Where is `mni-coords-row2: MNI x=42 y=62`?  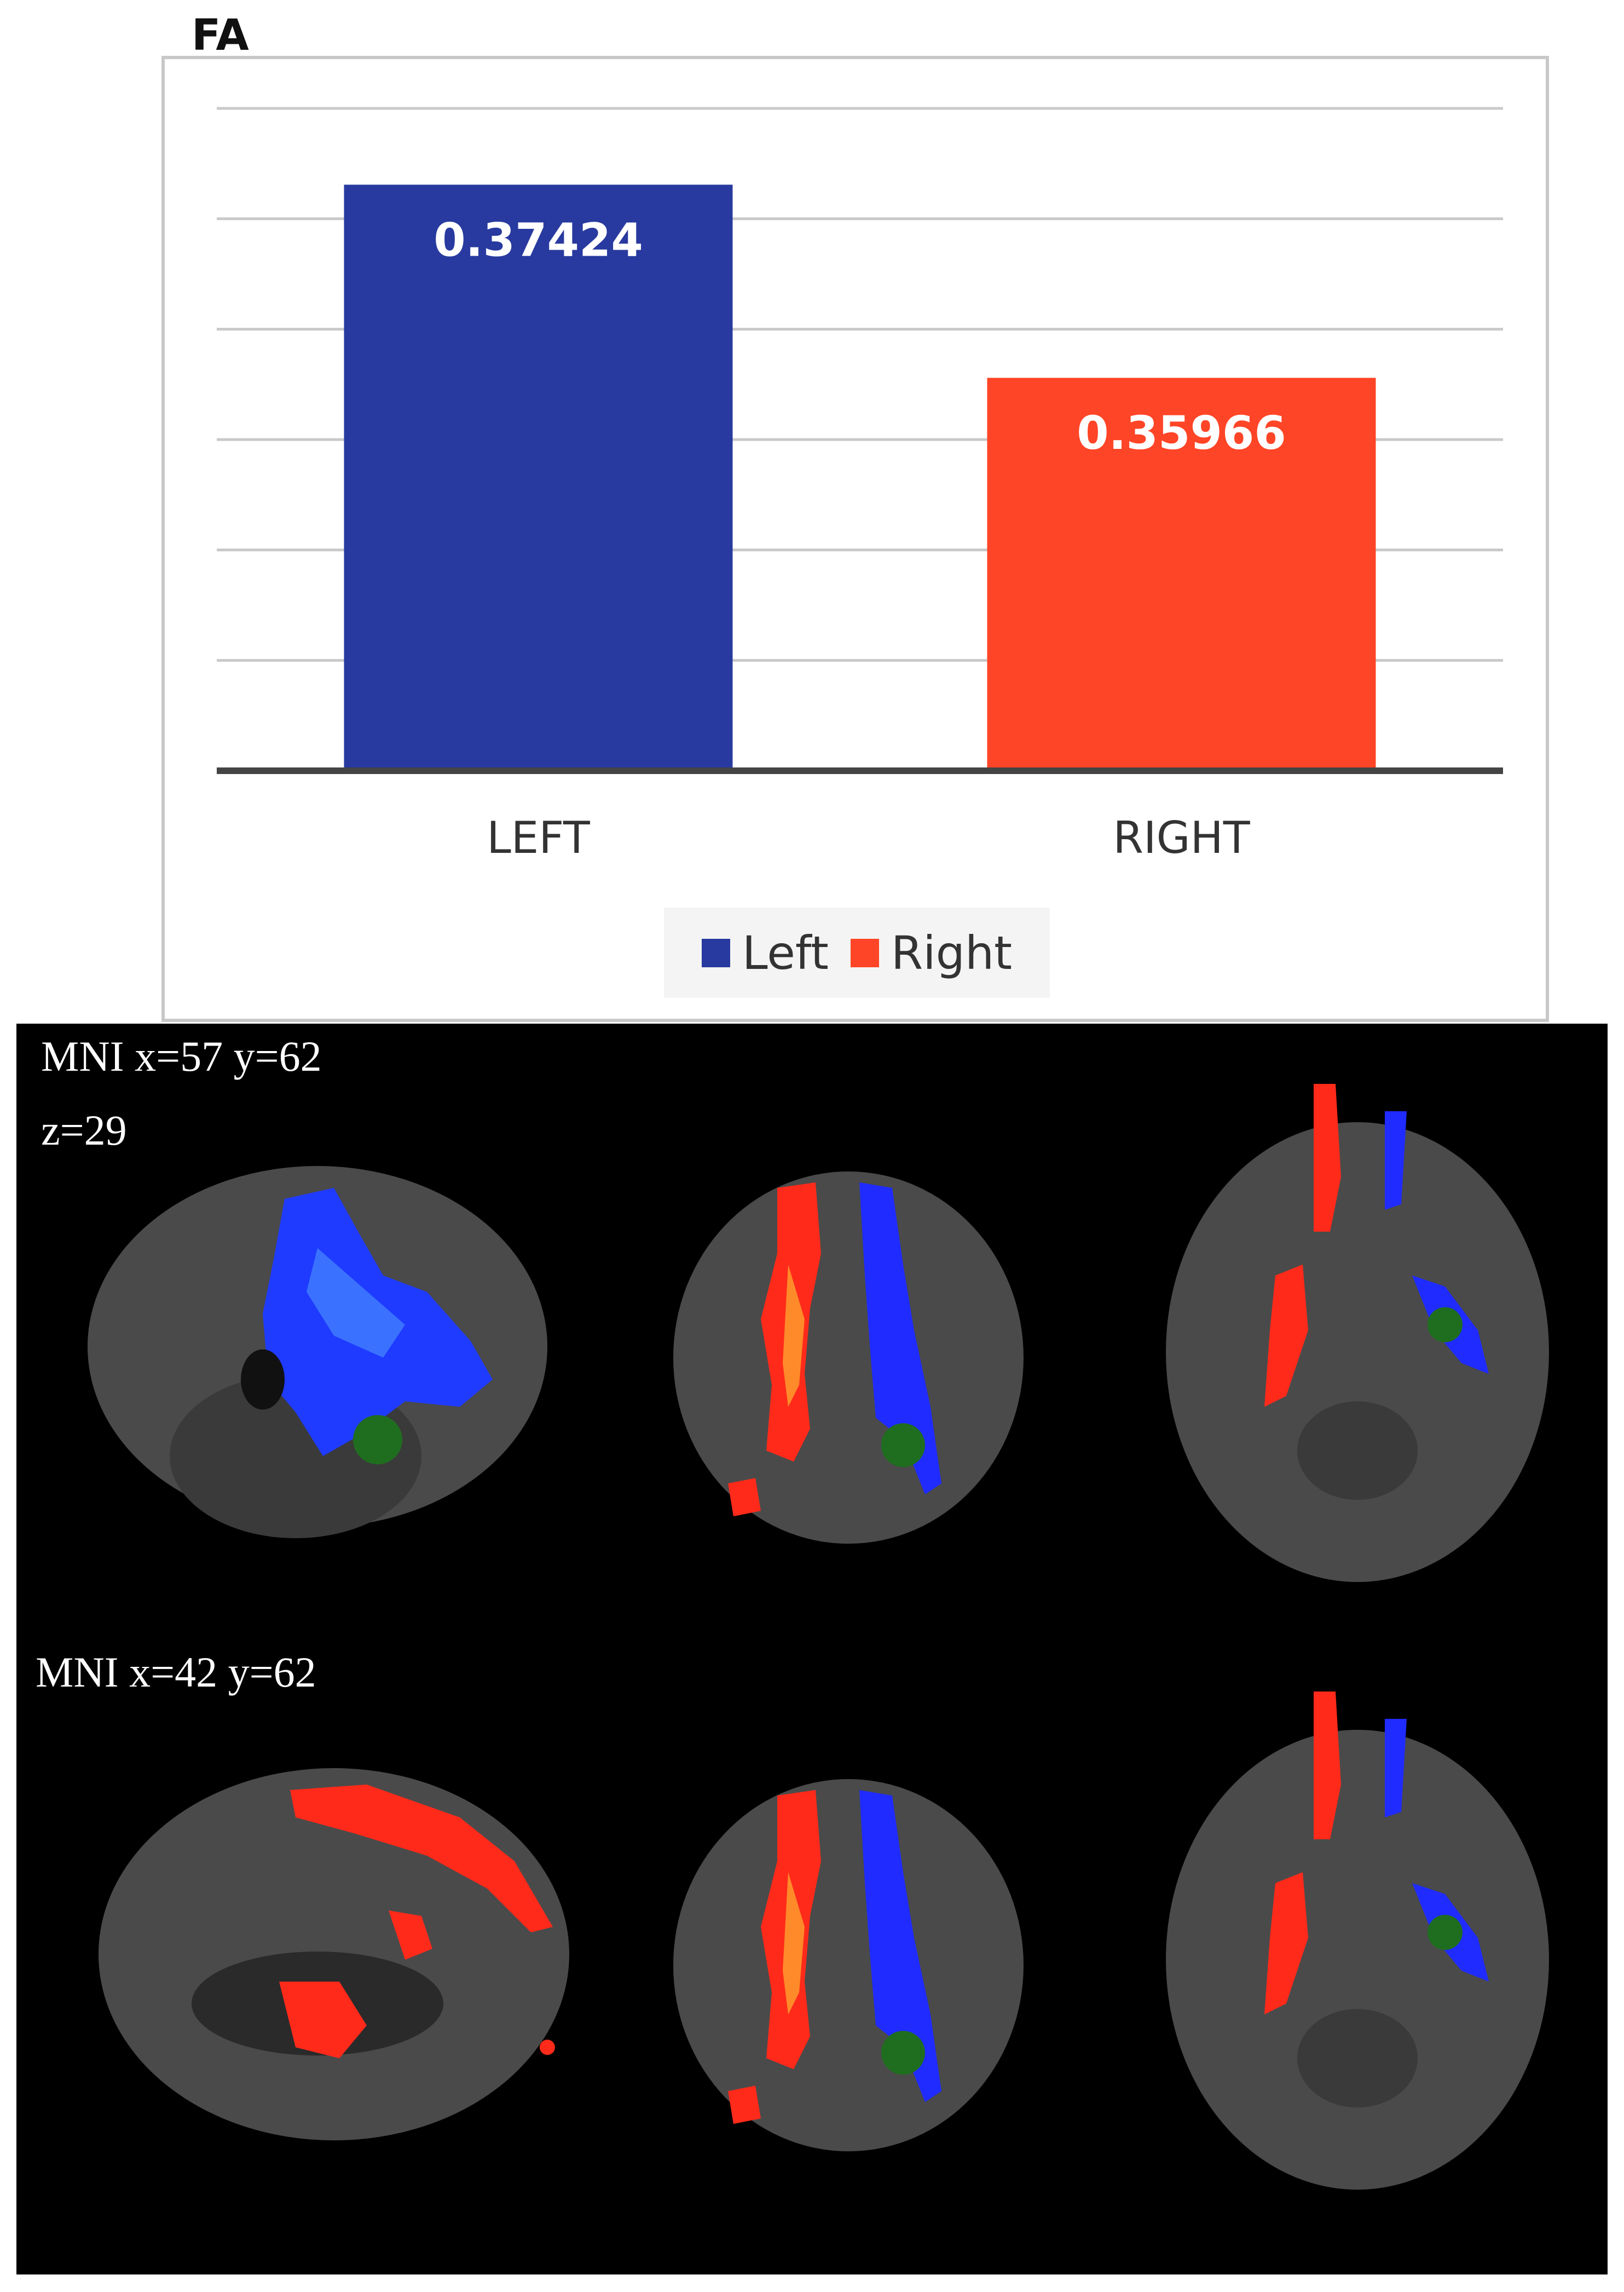 mni-coords-row2: MNI x=42 y=62 is located at coordinates (176, 1672).